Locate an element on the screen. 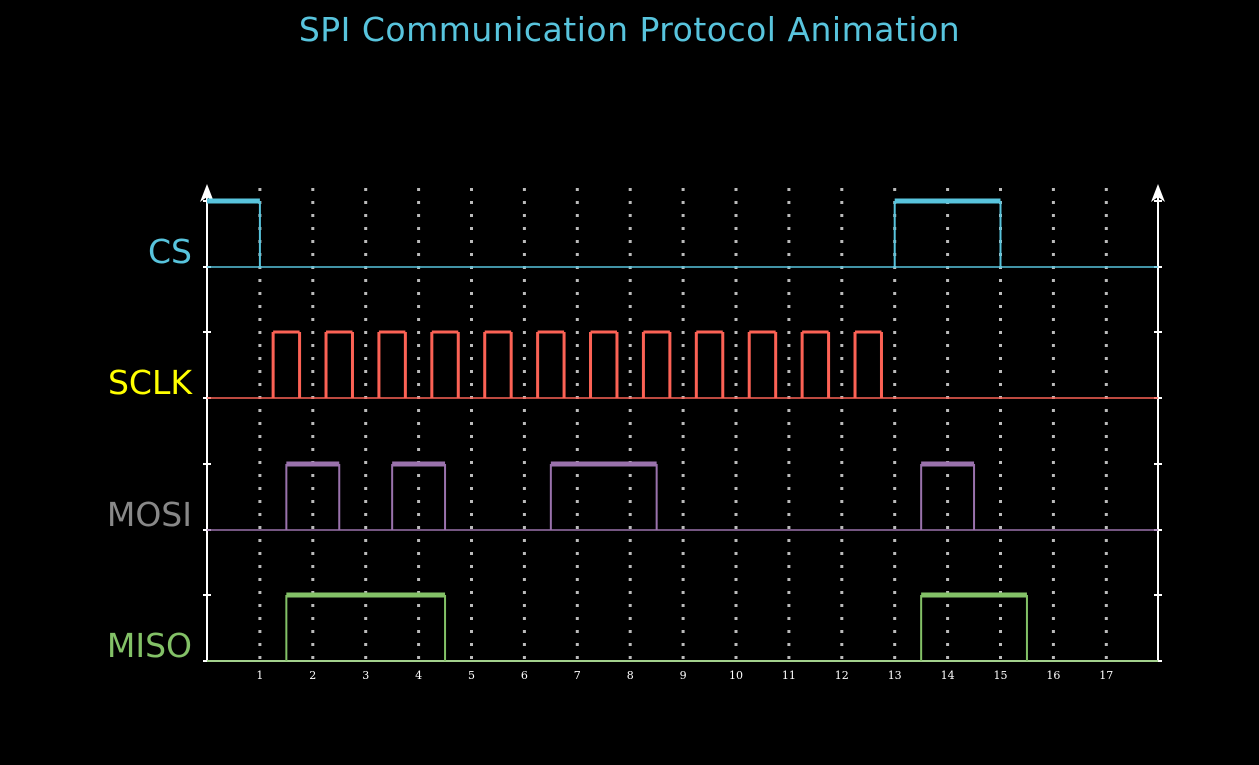 Image resolution: width=1259 pixels, height=765 pixels. signal-miso-trace is located at coordinates (682, 627).